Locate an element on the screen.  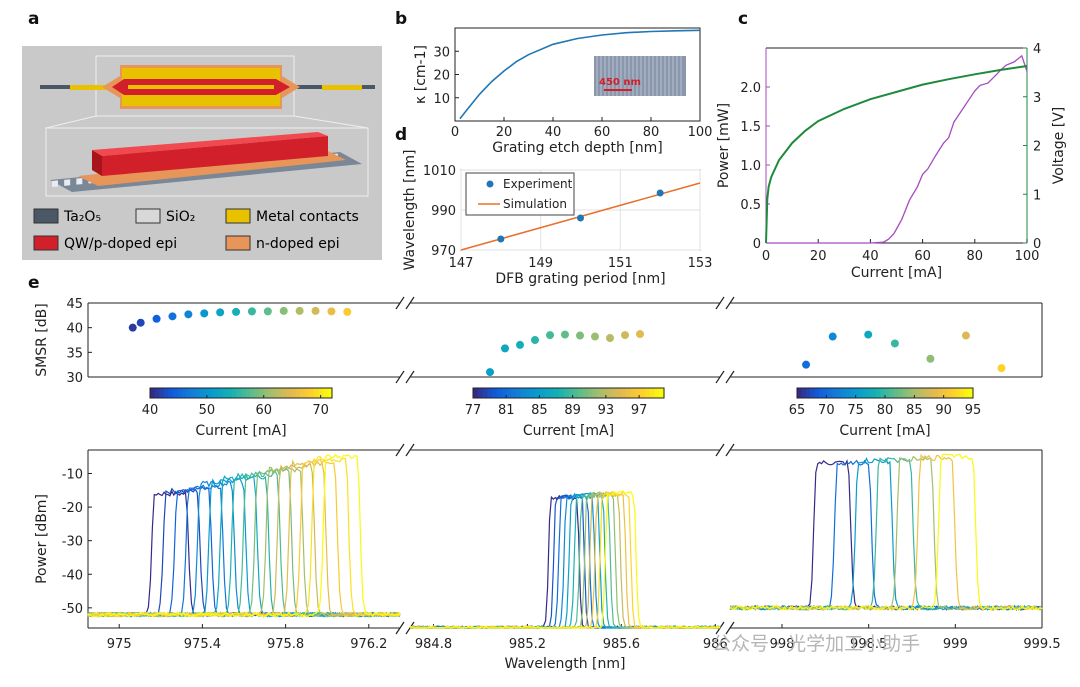
spectra-x-tick-label: 998.5 is located at coordinates (868, 644).